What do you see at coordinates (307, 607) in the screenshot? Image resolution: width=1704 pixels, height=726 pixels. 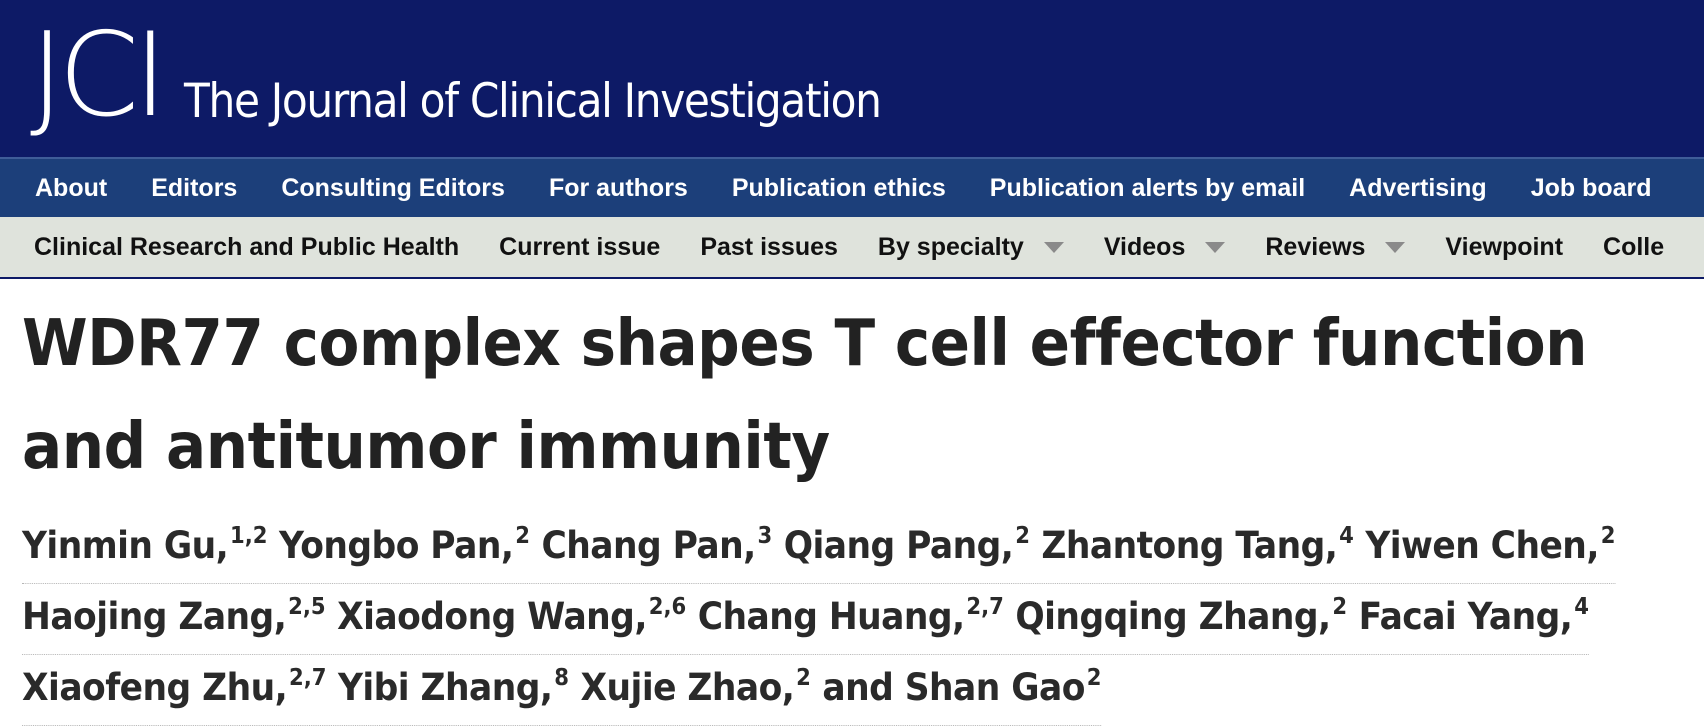 I see `affiliation-superscript: 2,5` at bounding box center [307, 607].